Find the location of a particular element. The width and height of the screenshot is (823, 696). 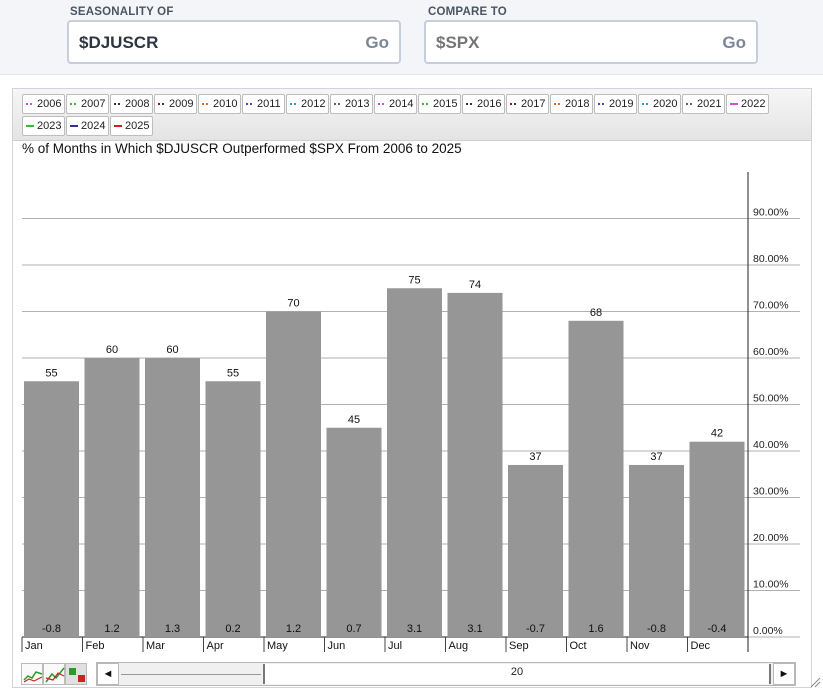

legend-item-2016: 2016 is located at coordinates (483, 104).